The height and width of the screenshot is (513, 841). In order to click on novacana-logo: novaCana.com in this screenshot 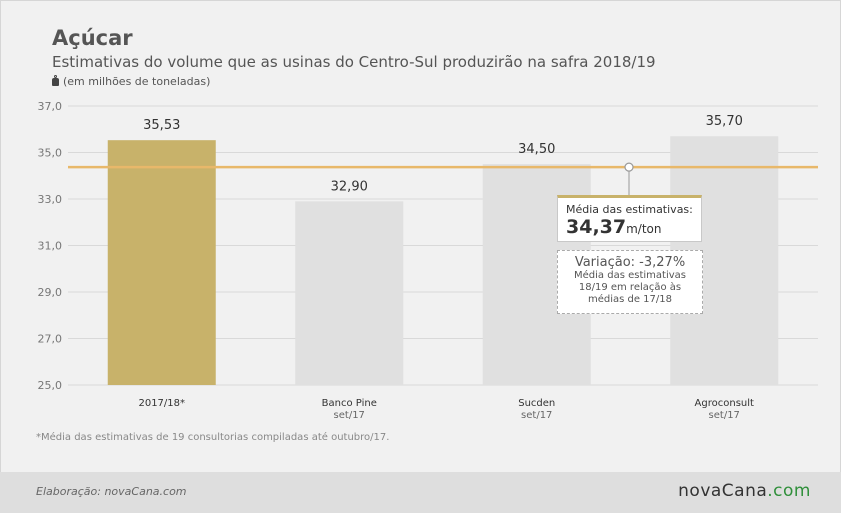, I will do `click(744, 491)`.